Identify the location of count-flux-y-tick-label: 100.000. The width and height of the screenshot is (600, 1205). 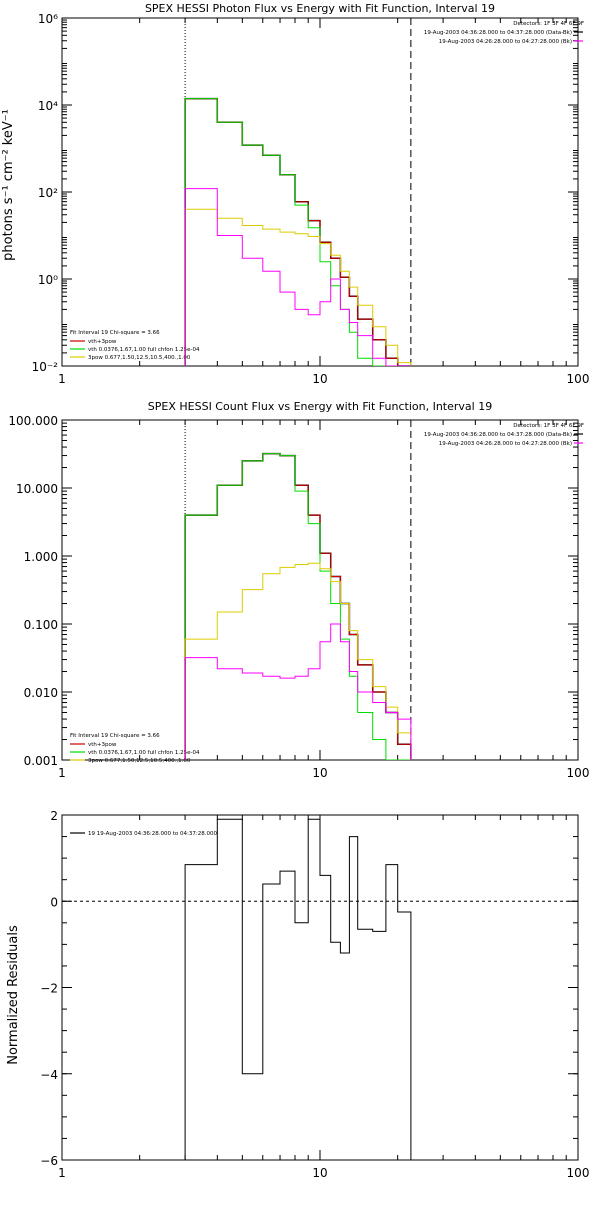
(33, 421).